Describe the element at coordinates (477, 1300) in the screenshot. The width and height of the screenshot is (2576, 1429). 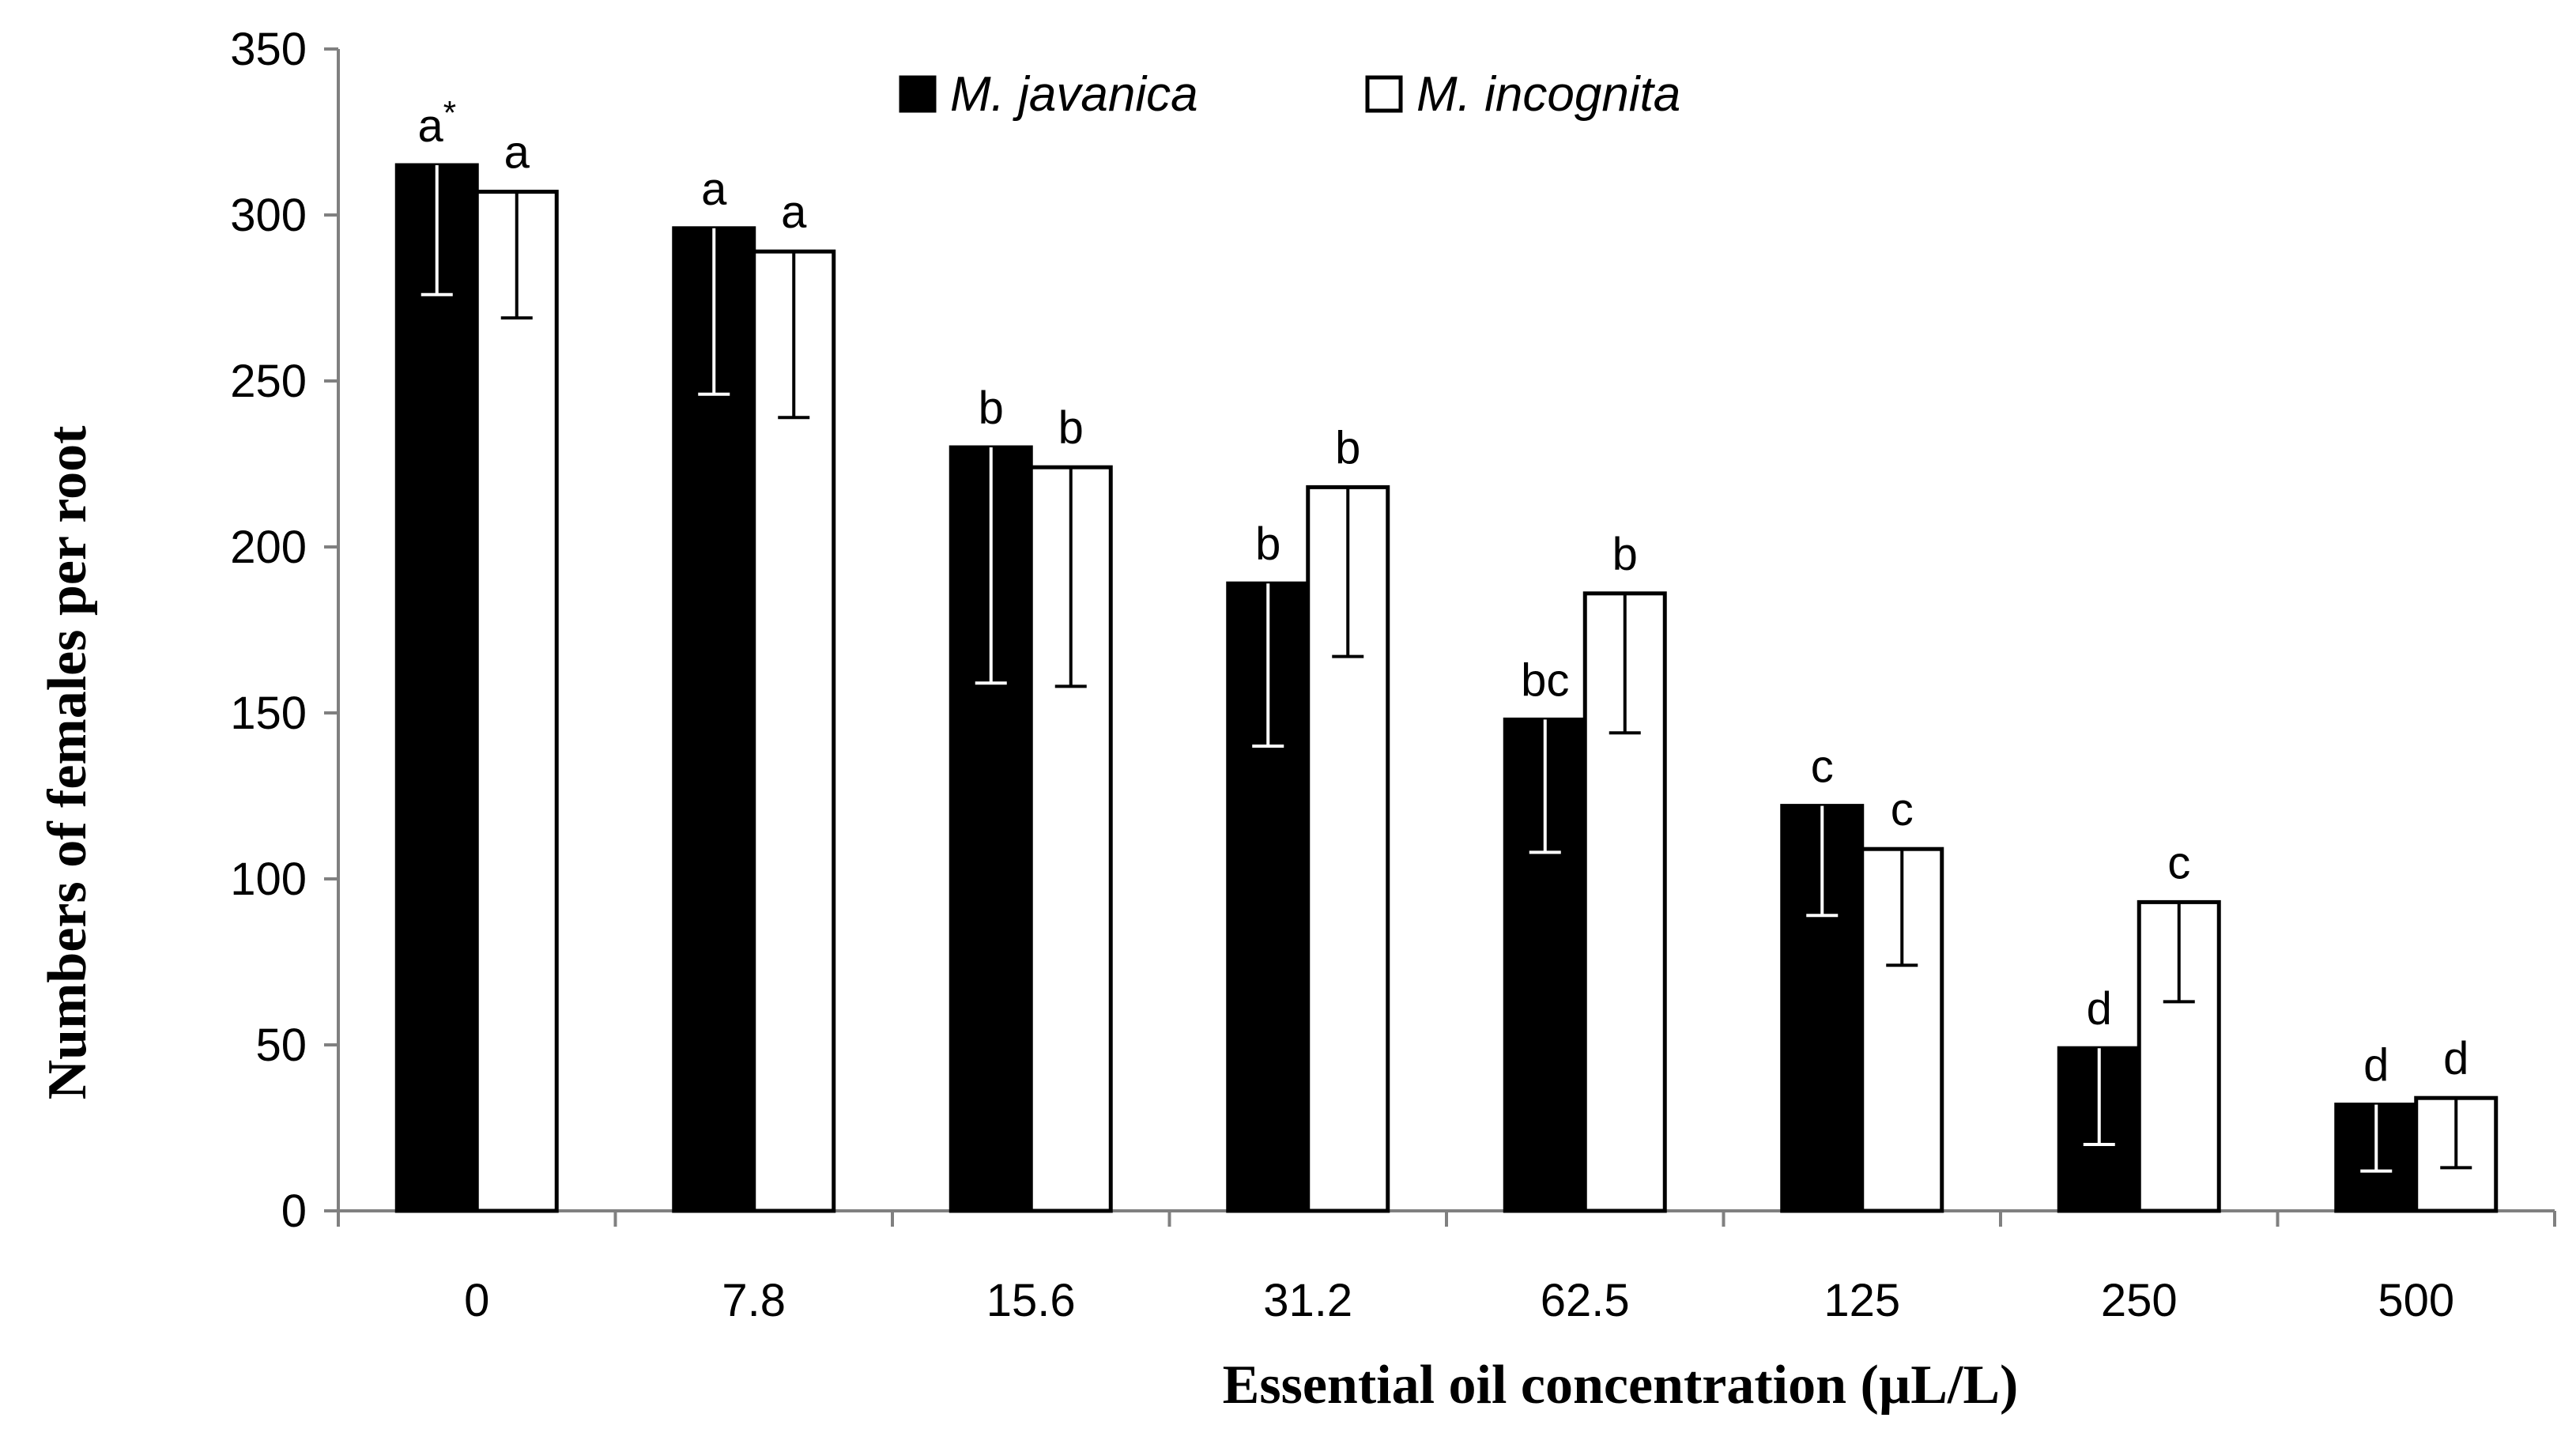
I see `x-tick-label: 0` at that location.